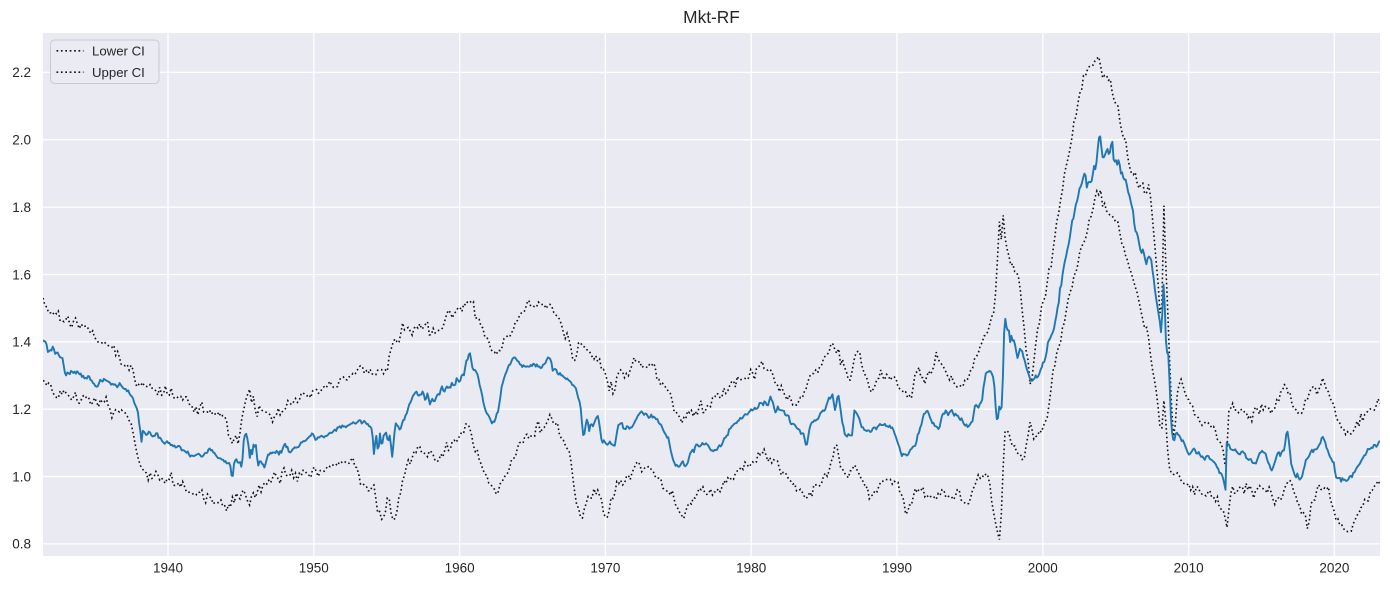 The width and height of the screenshot is (1390, 590). What do you see at coordinates (711, 17) in the screenshot?
I see `svg-text: Mkt-RF` at bounding box center [711, 17].